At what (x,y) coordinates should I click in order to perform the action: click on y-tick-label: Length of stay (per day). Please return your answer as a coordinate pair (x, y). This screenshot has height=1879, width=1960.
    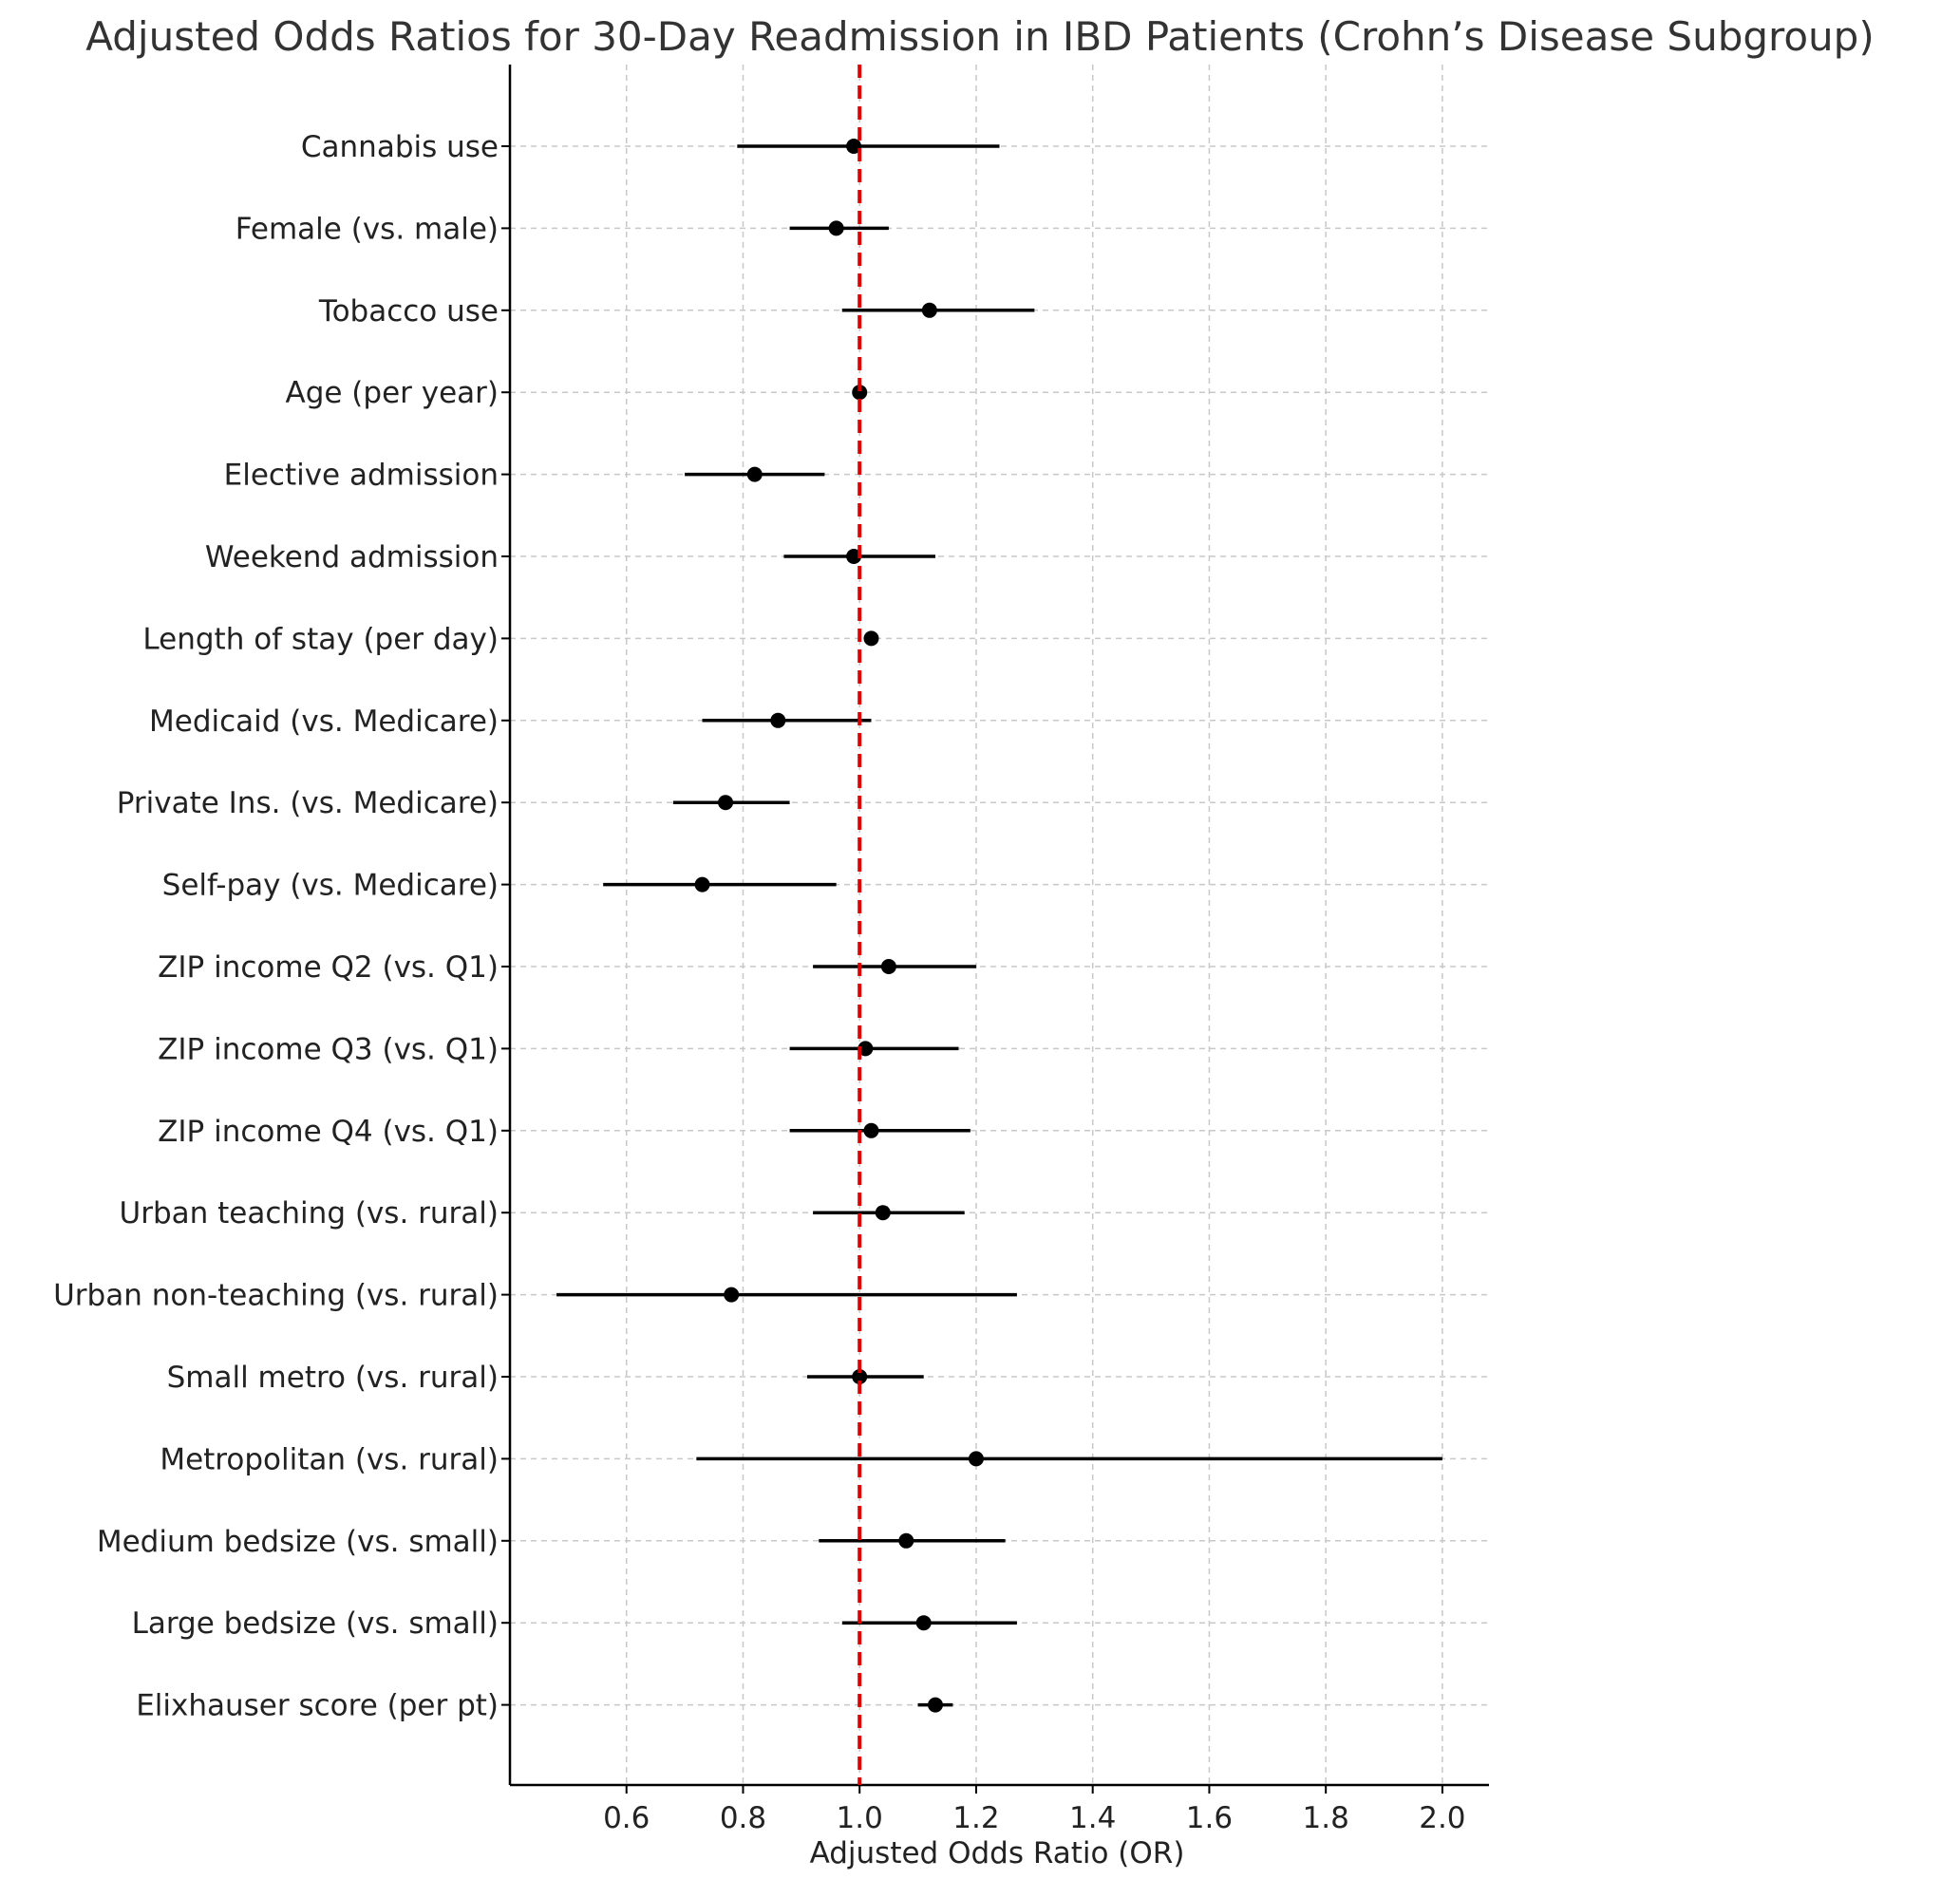
    Looking at the image, I should click on (320, 639).